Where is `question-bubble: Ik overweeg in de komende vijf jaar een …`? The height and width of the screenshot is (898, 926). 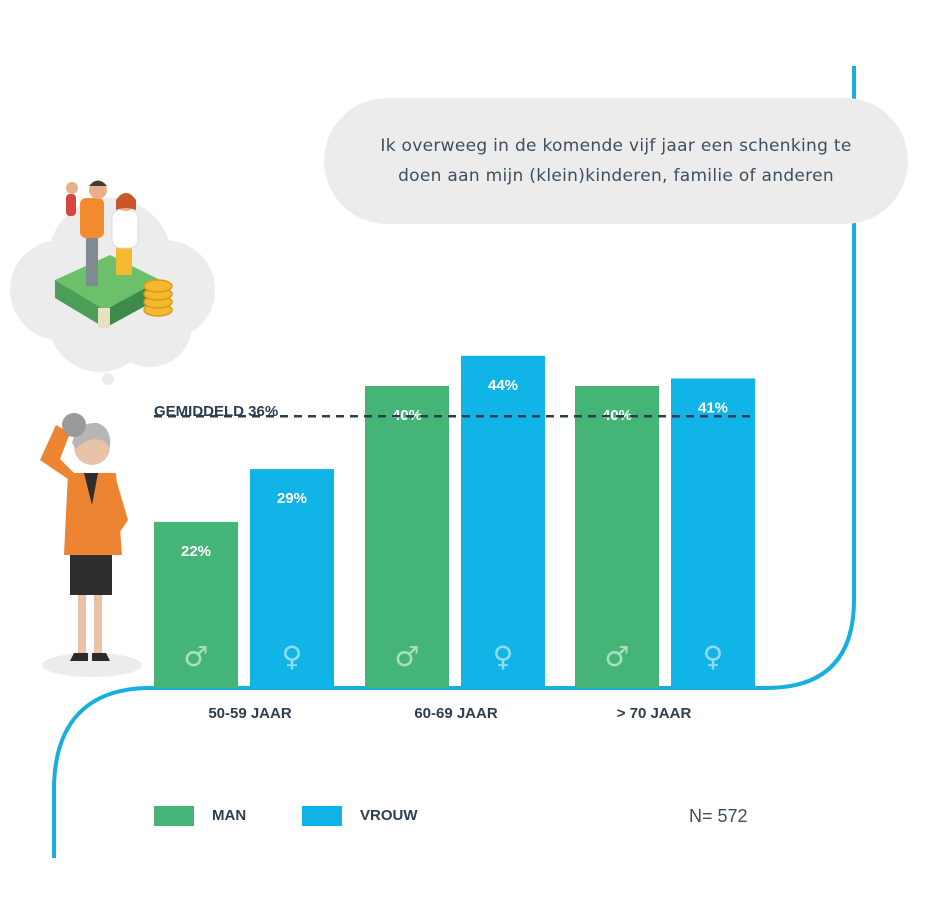 question-bubble: Ik overweeg in de komende vijf jaar een … is located at coordinates (616, 161).